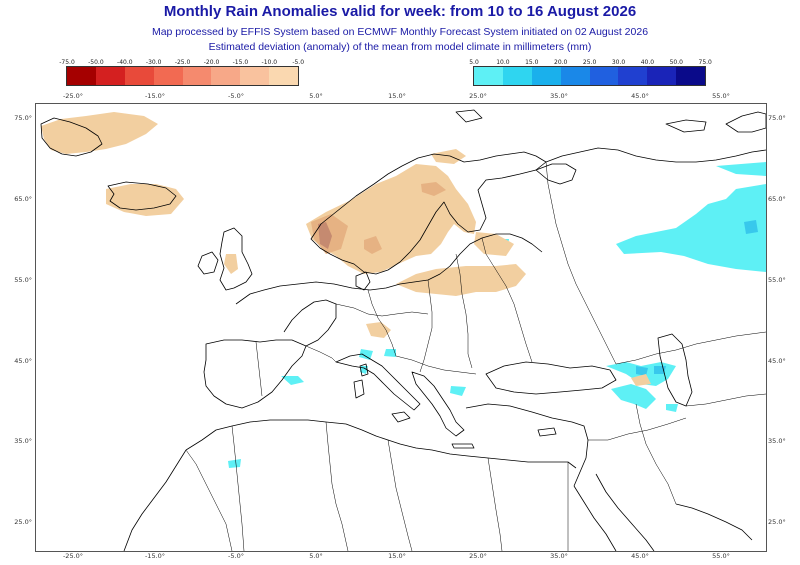  I want to click on wet-patch-west-siberia, so click(691, 228).